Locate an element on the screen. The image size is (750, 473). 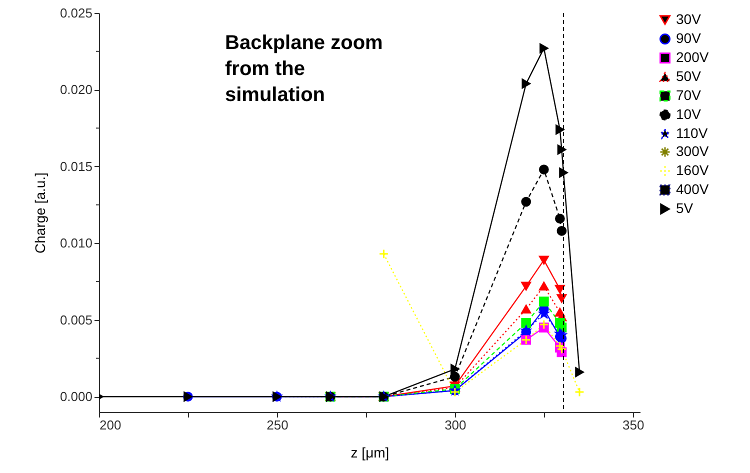
annotation: Backplane zoom from the simulation is located at coordinates (304, 69).